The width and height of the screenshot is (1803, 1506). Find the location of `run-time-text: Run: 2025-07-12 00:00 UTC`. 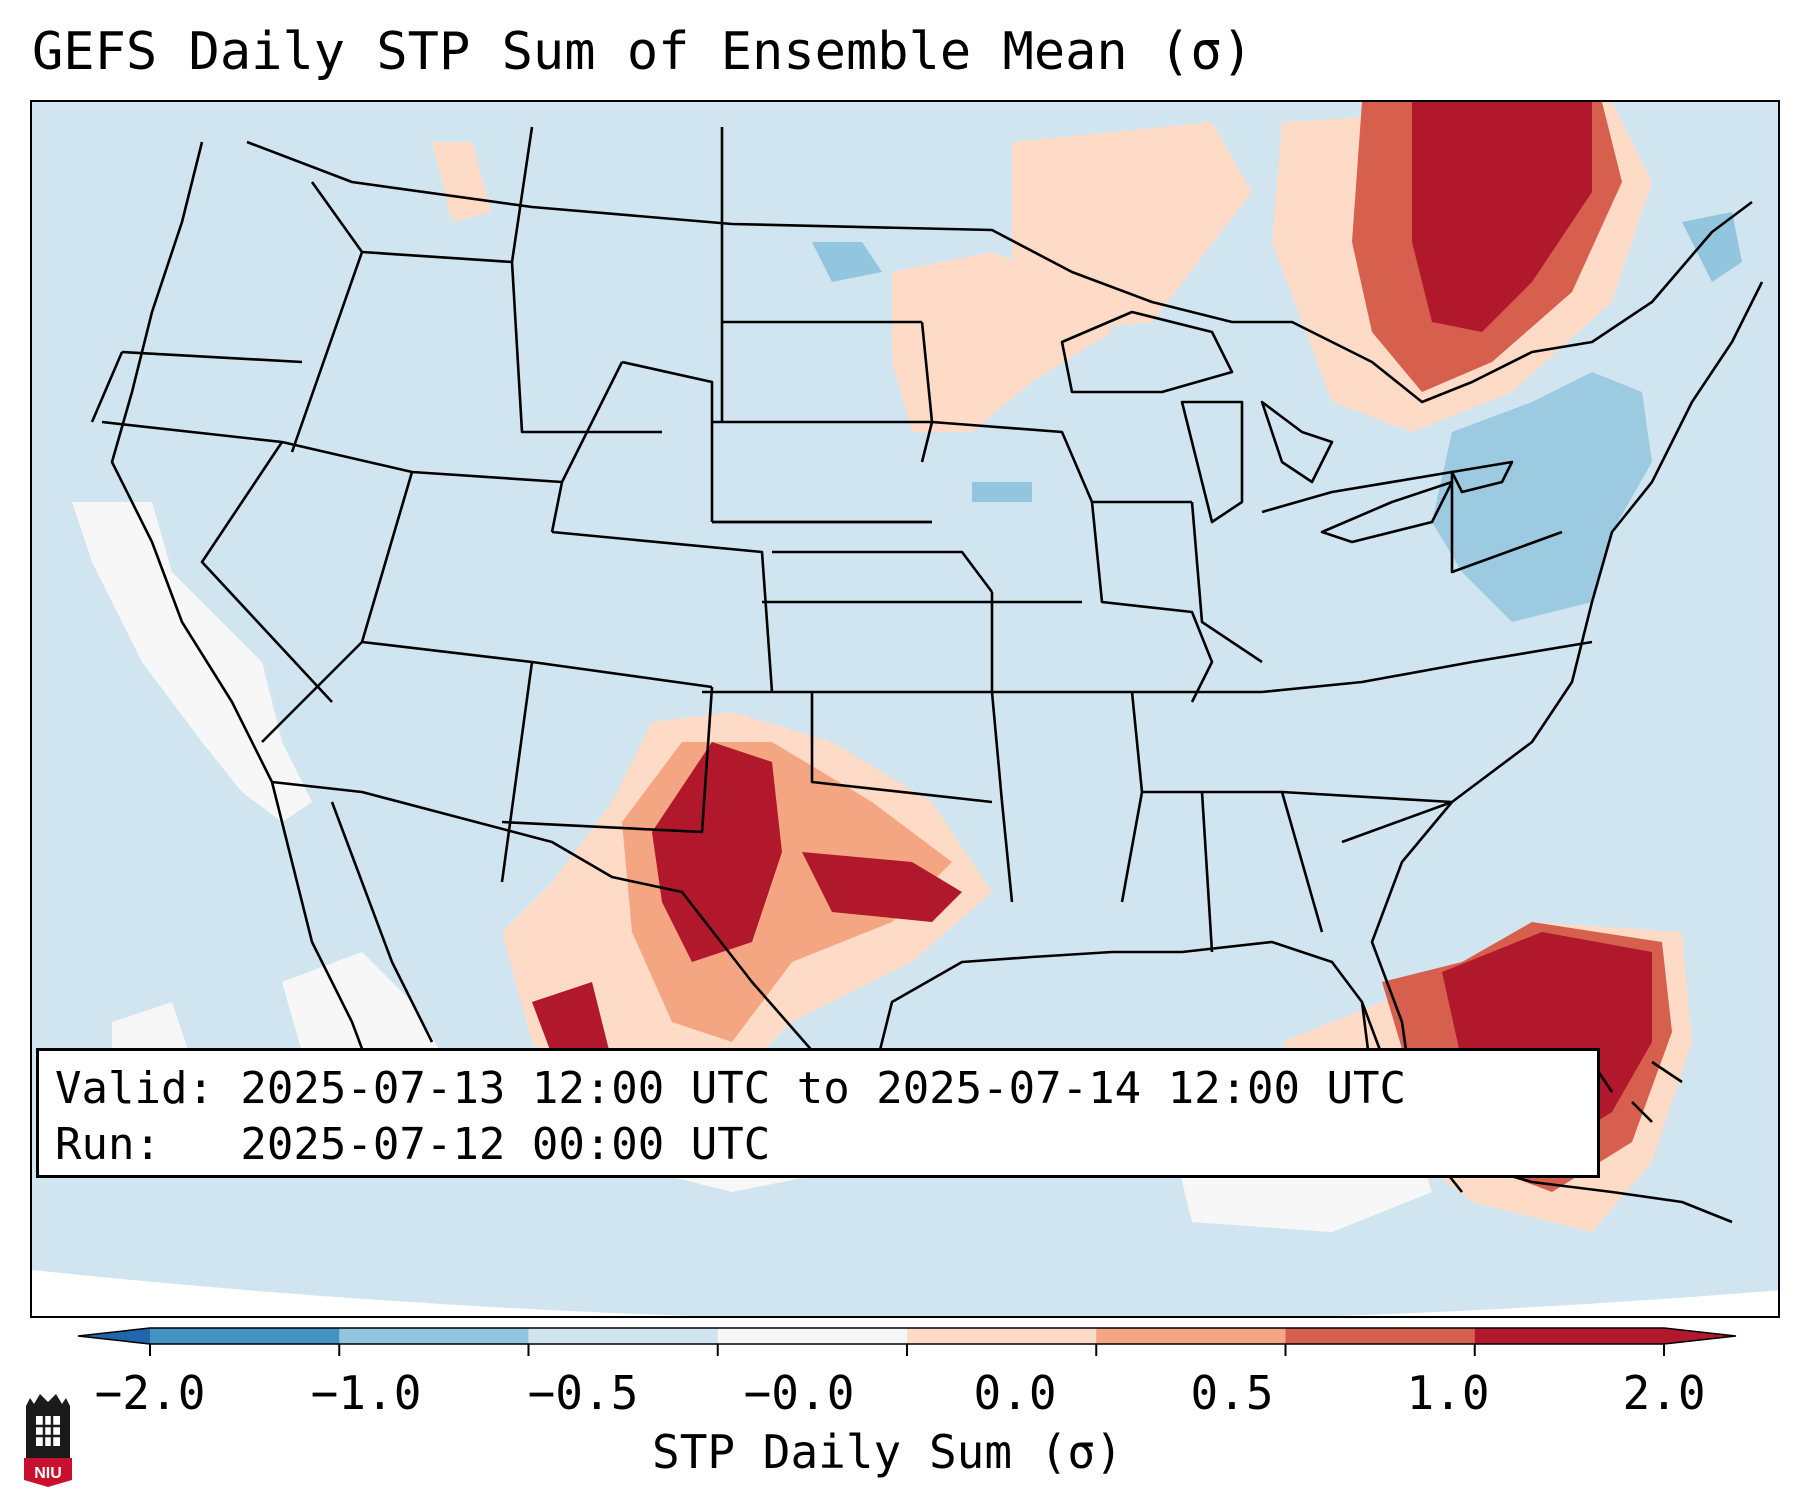

run-time-text: Run: 2025-07-12 00:00 UTC is located at coordinates (413, 1144).